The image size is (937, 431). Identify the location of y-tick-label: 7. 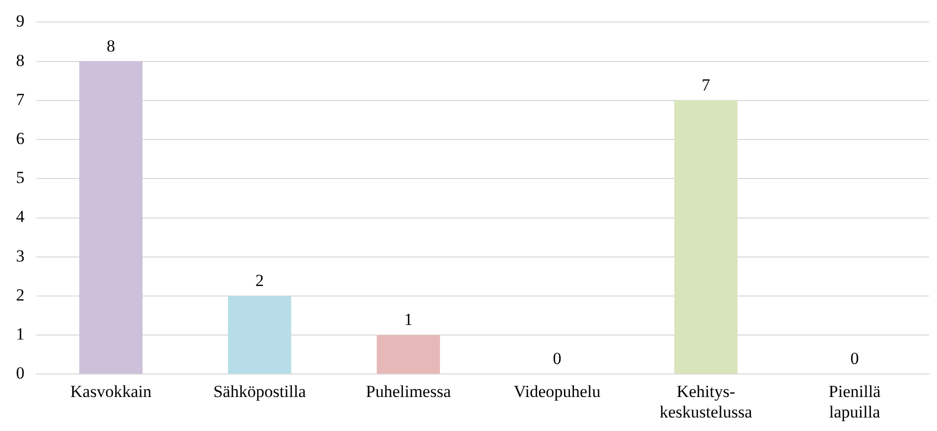
(20, 99).